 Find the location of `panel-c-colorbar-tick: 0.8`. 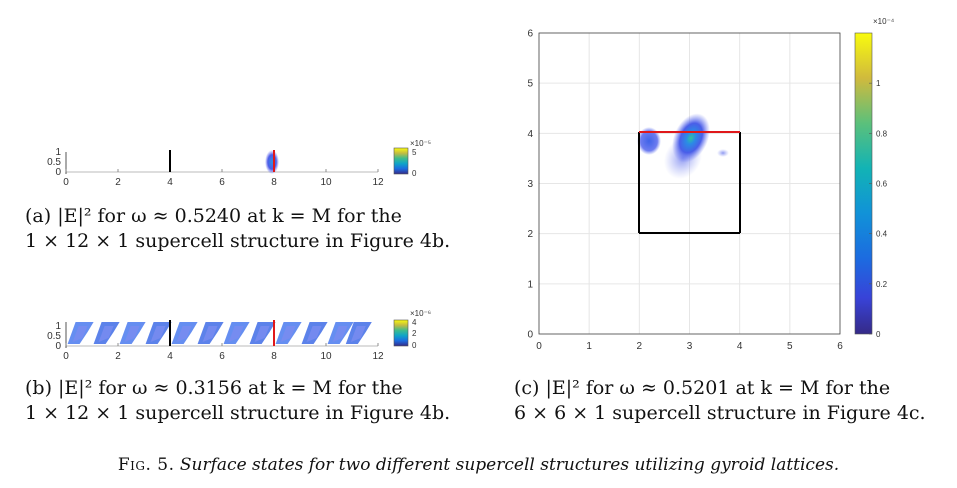

panel-c-colorbar-tick: 0.8 is located at coordinates (882, 133).